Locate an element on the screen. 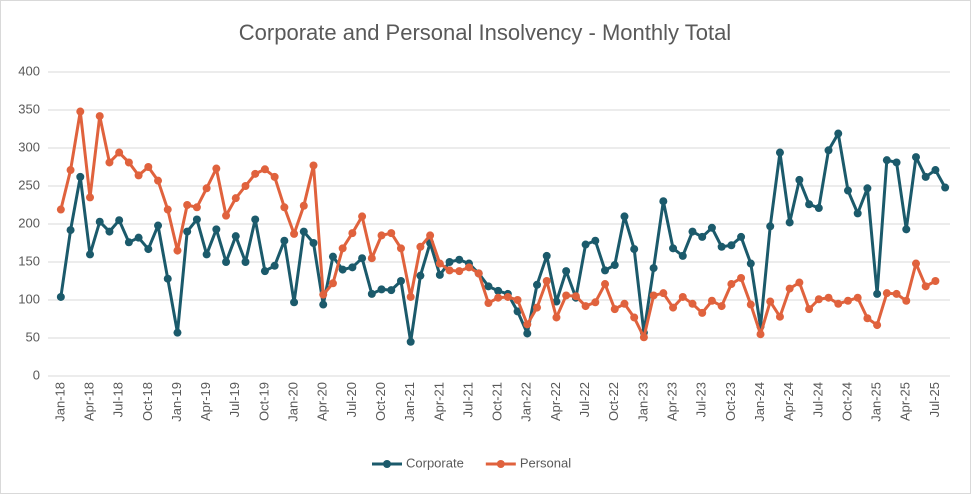  x-tick-label: Jan-25 is located at coordinates (876, 402).